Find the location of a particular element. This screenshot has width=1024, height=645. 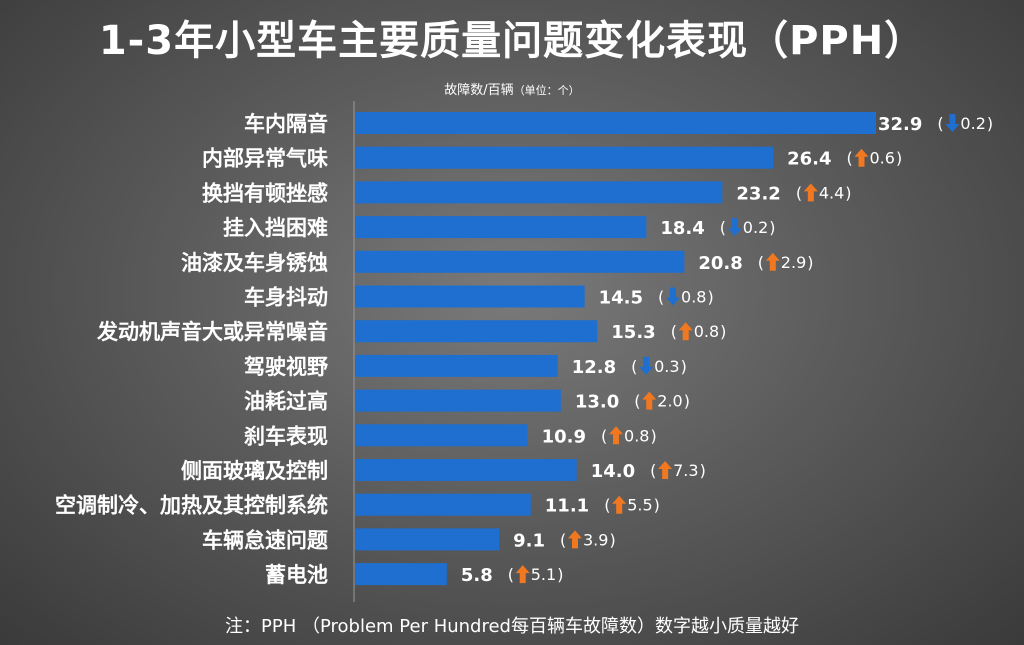

value-label: 14.5 is located at coordinates (621, 298).